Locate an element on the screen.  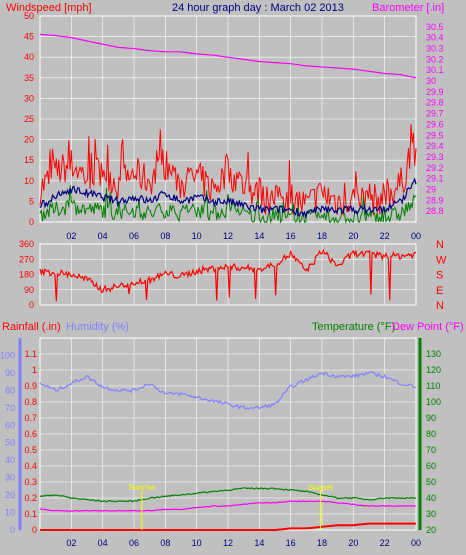
barometer-tick-label: 29.2 is located at coordinates (435, 168).